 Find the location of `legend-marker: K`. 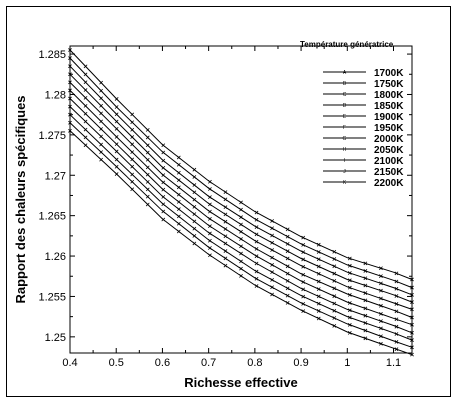

legend-marker: K is located at coordinates (345, 183).